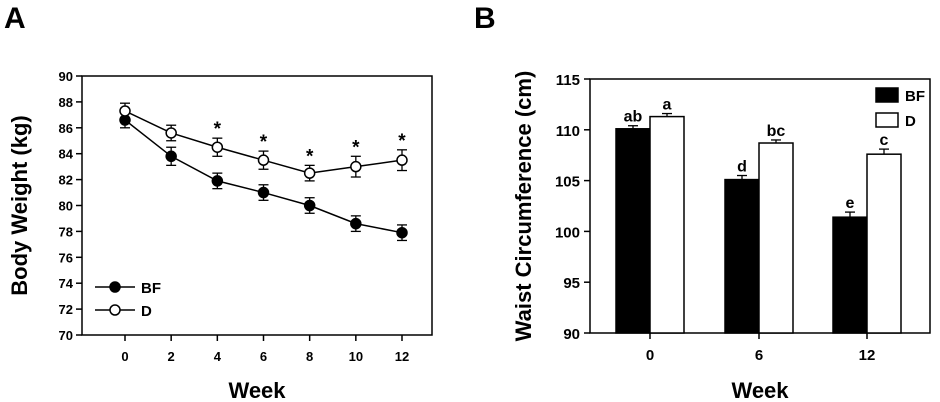 The width and height of the screenshot is (940, 402). I want to click on chart-a-legend-label: D, so click(146, 311).